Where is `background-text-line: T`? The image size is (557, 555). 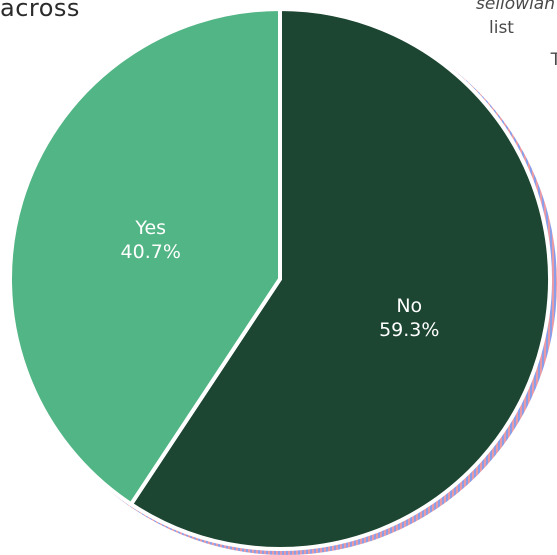 background-text-line: T is located at coordinates (553, 60).